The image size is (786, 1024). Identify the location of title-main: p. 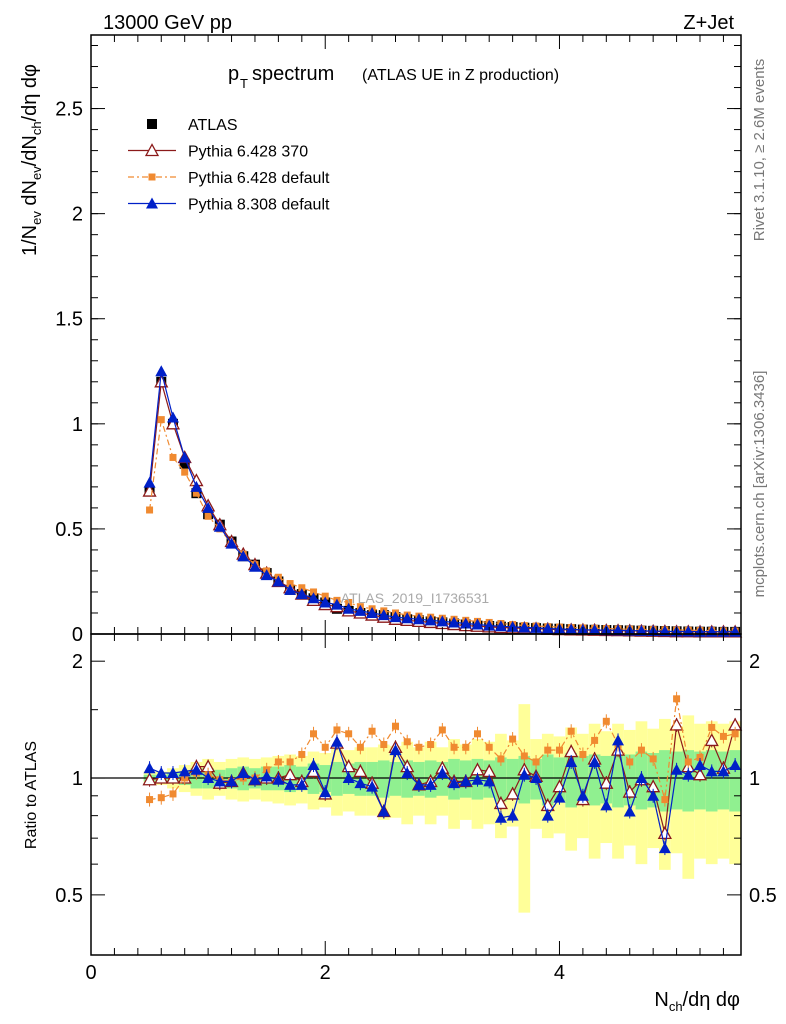
(233, 74).